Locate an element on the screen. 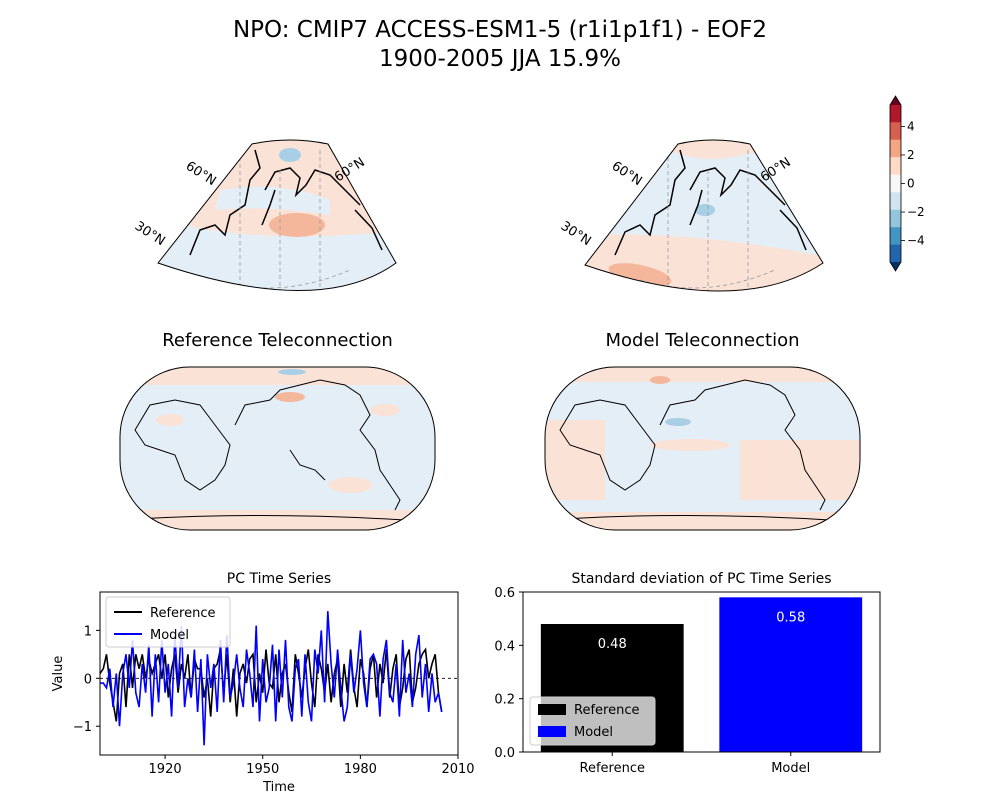  lat-label-30n-2: 30°N is located at coordinates (576, 234).